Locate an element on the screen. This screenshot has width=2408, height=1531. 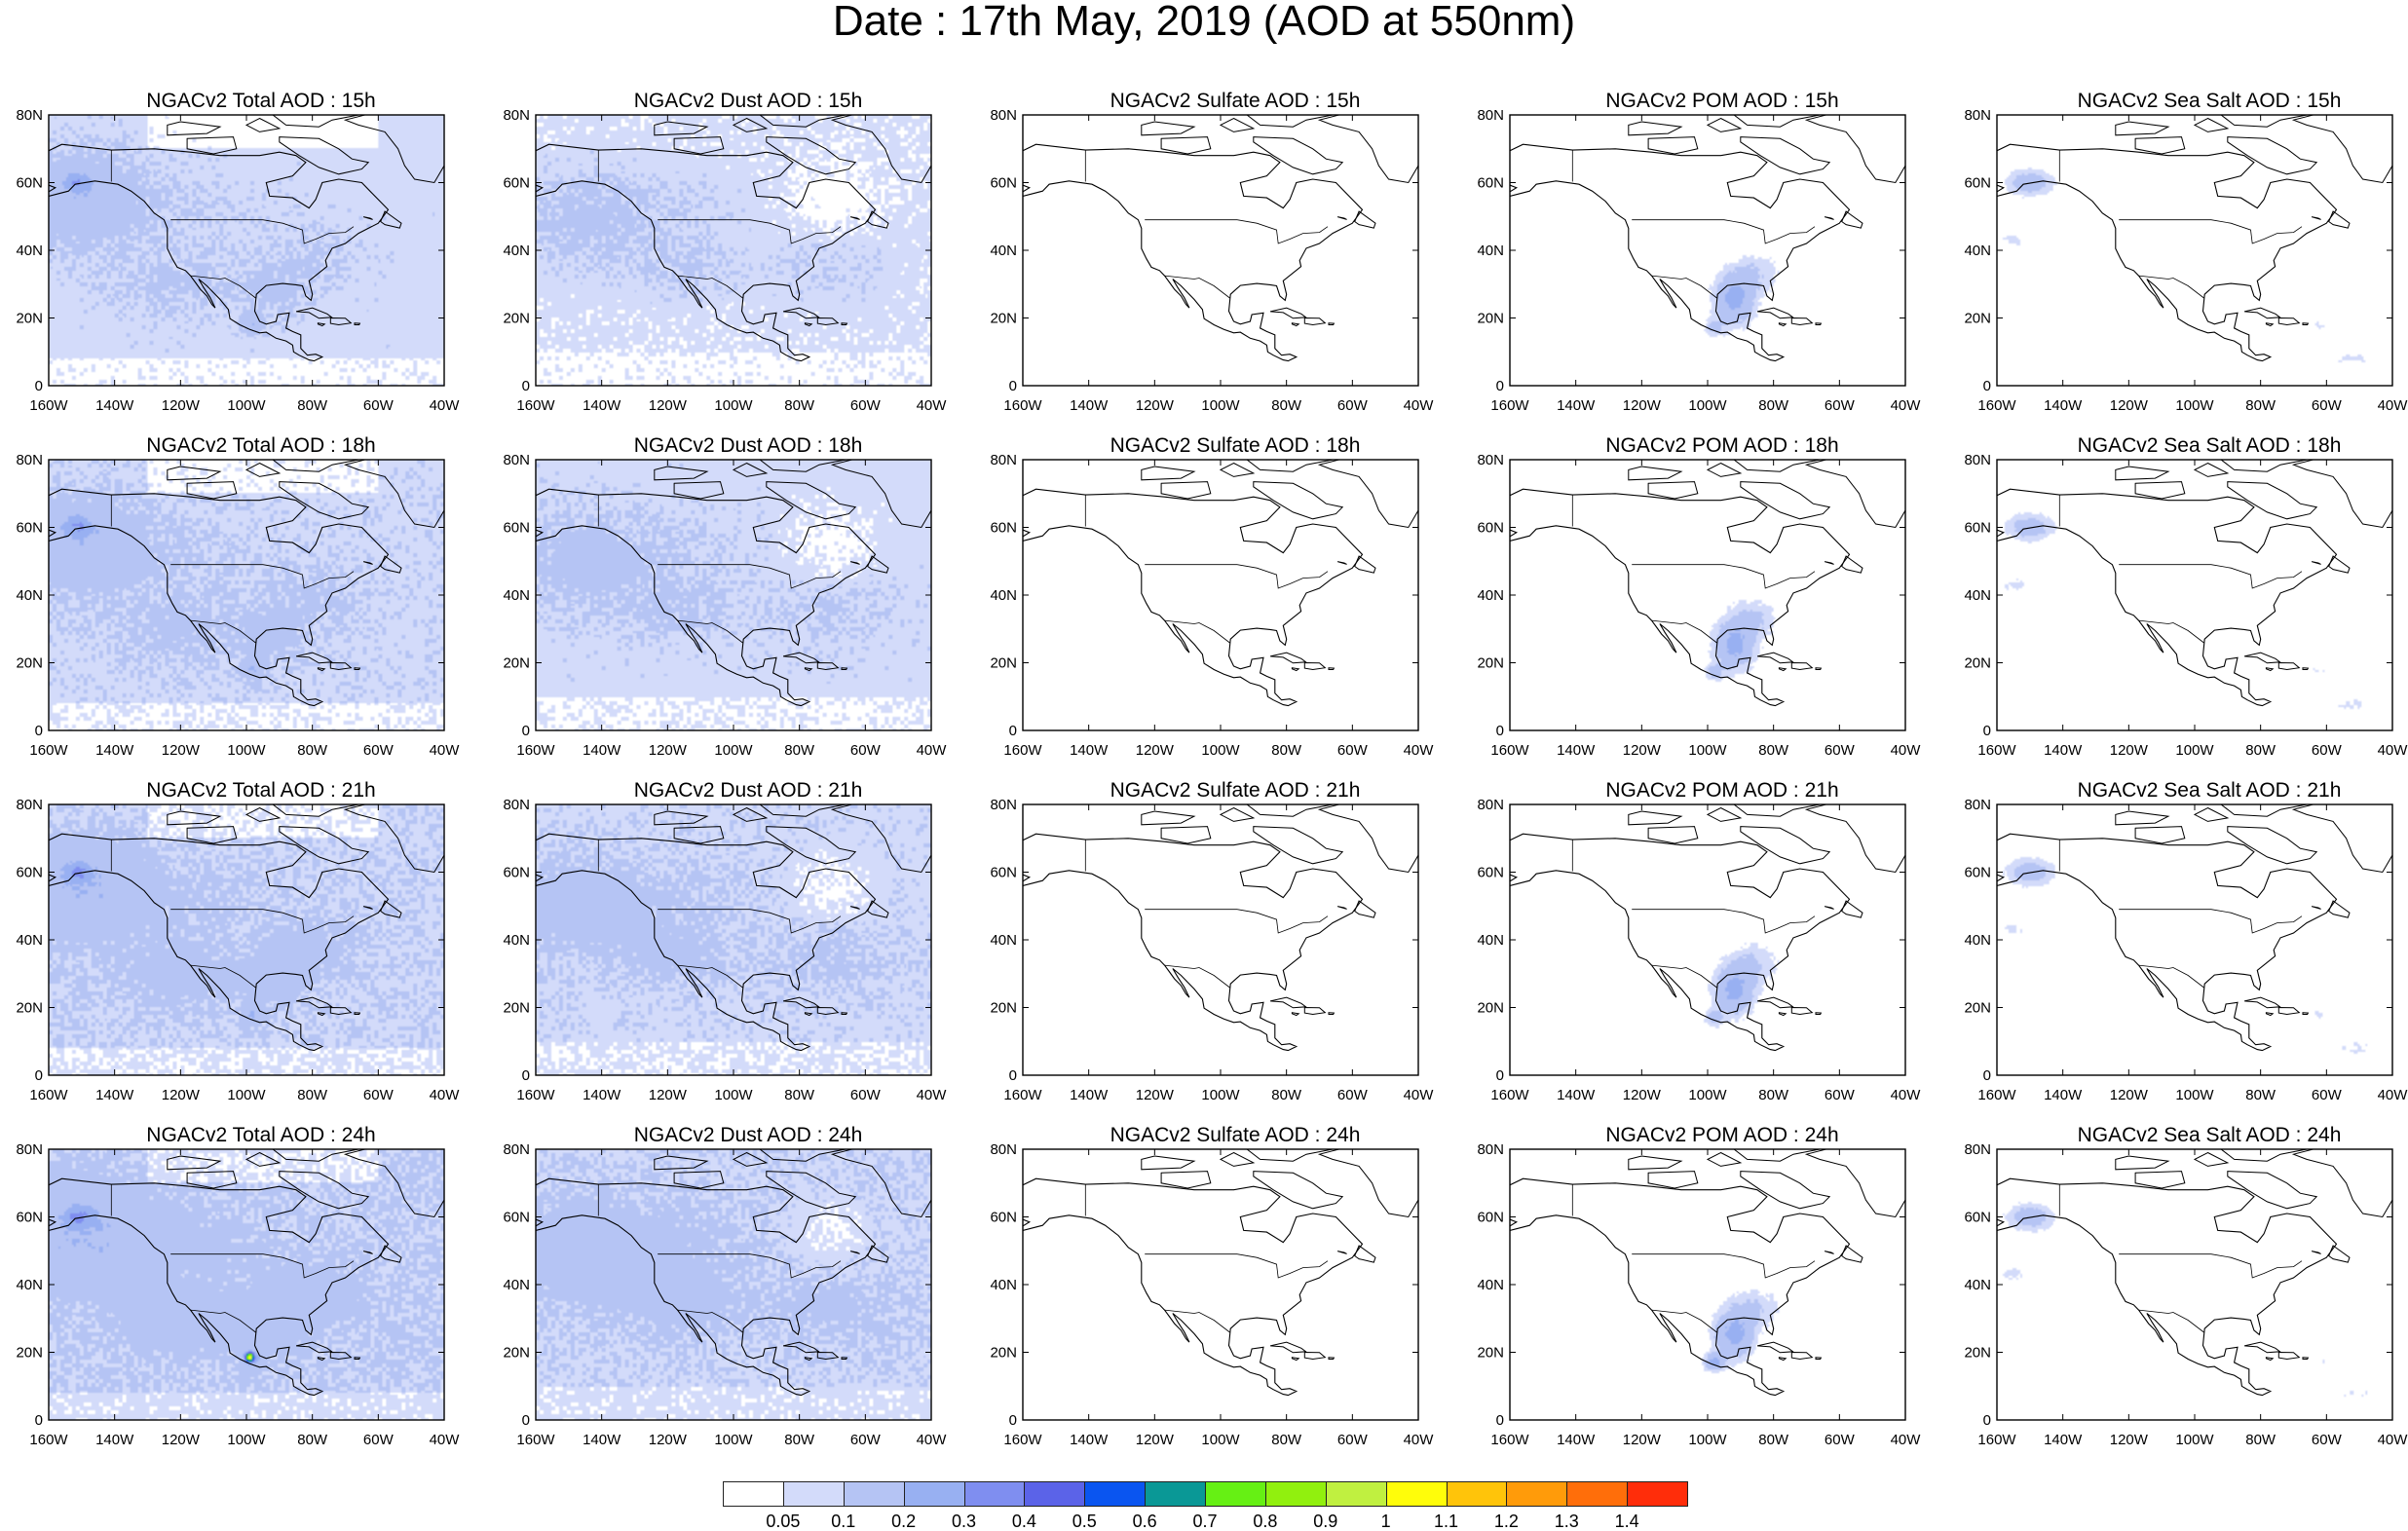
panel-title: NGACv2 Sulfate AOD : 24h is located at coordinates (1235, 1135).